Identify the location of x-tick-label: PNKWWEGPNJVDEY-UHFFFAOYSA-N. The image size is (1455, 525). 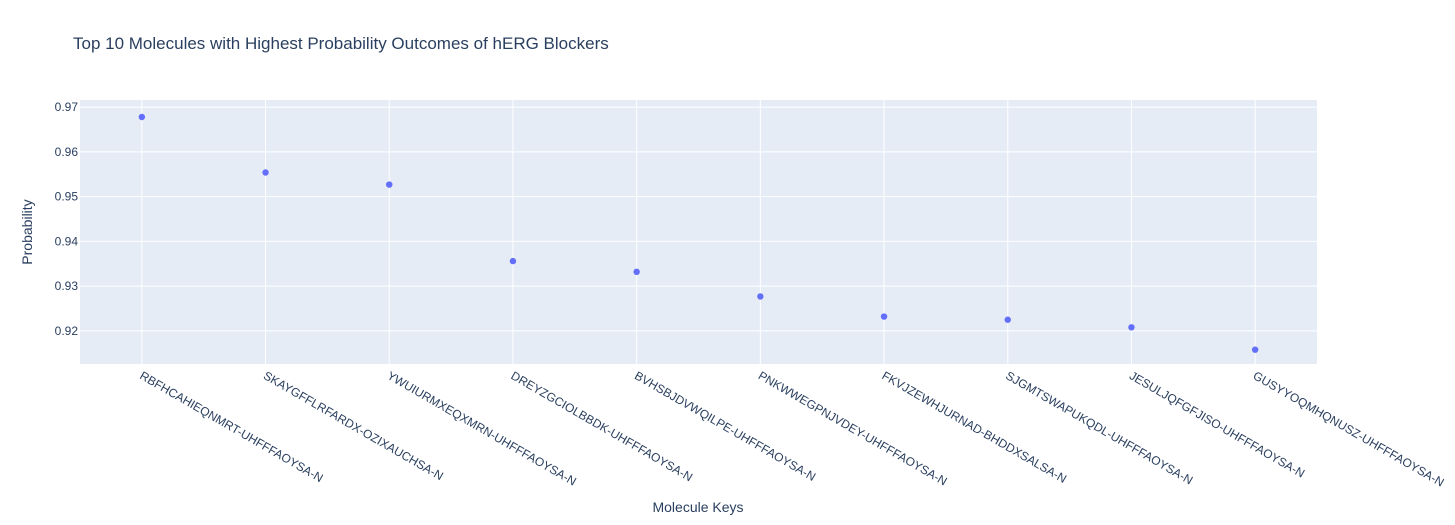
(853, 428).